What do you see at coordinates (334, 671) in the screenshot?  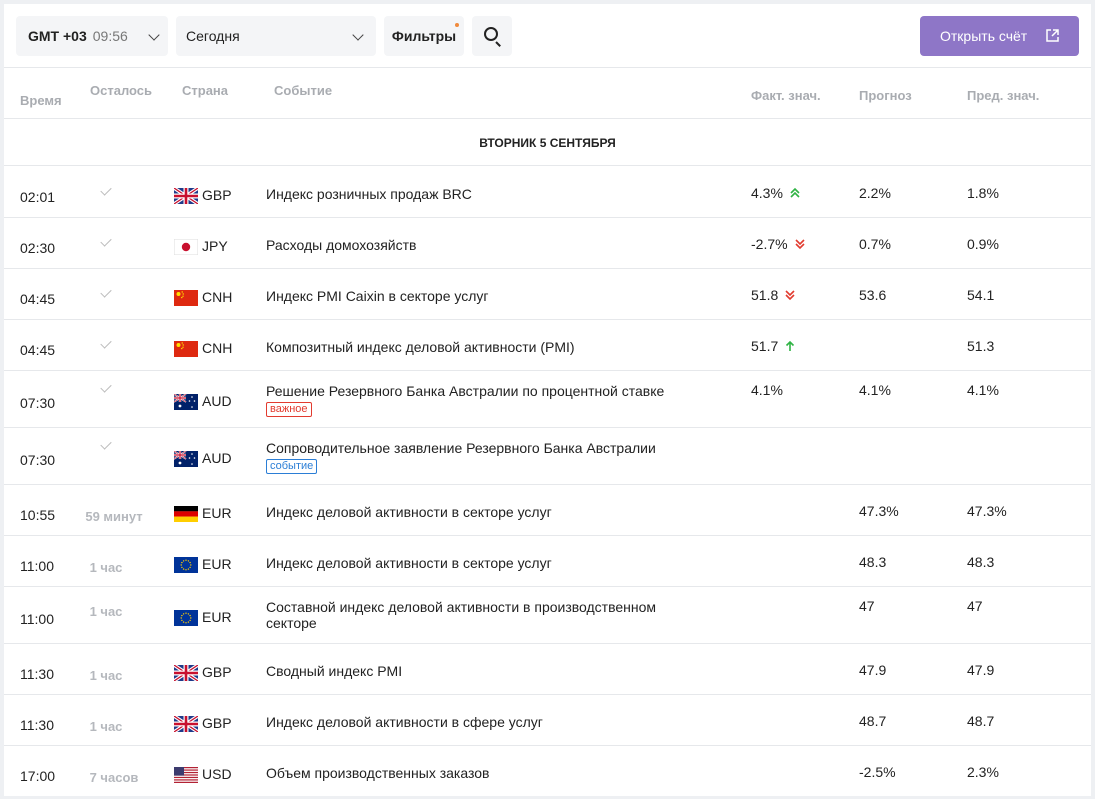 I see `event-title: Сводный индекс PMI` at bounding box center [334, 671].